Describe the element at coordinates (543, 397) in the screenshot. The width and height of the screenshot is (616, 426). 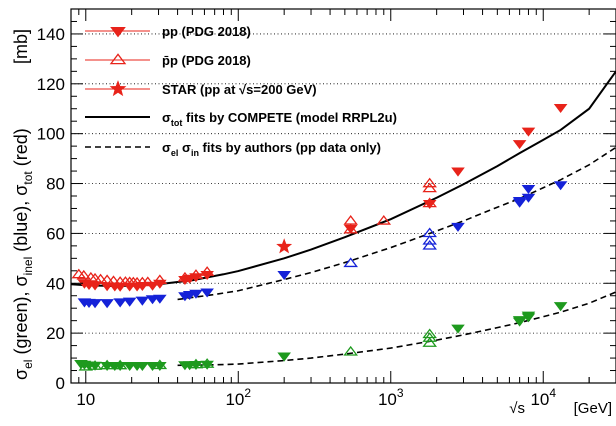
I see `x-tick-label: 10⁴` at that location.